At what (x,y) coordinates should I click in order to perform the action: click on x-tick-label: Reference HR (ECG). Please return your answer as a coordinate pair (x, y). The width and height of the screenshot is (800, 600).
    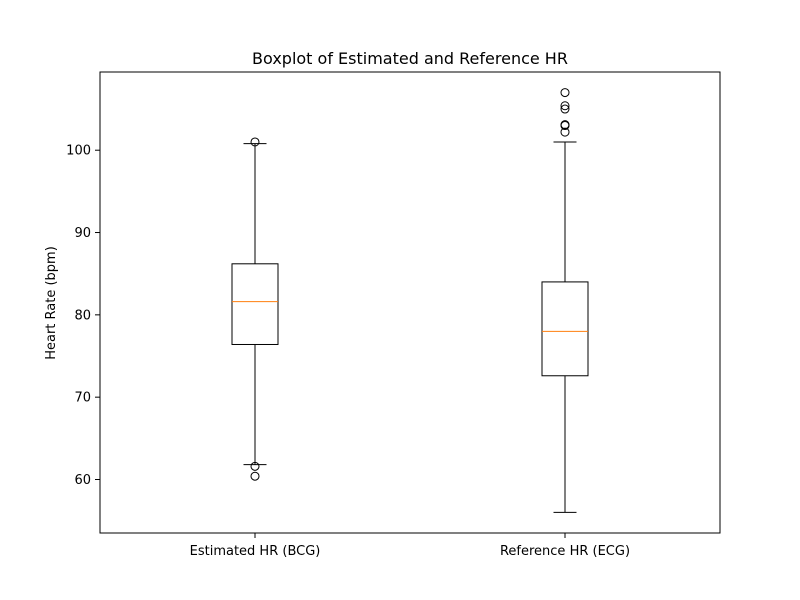
    Looking at the image, I should click on (565, 551).